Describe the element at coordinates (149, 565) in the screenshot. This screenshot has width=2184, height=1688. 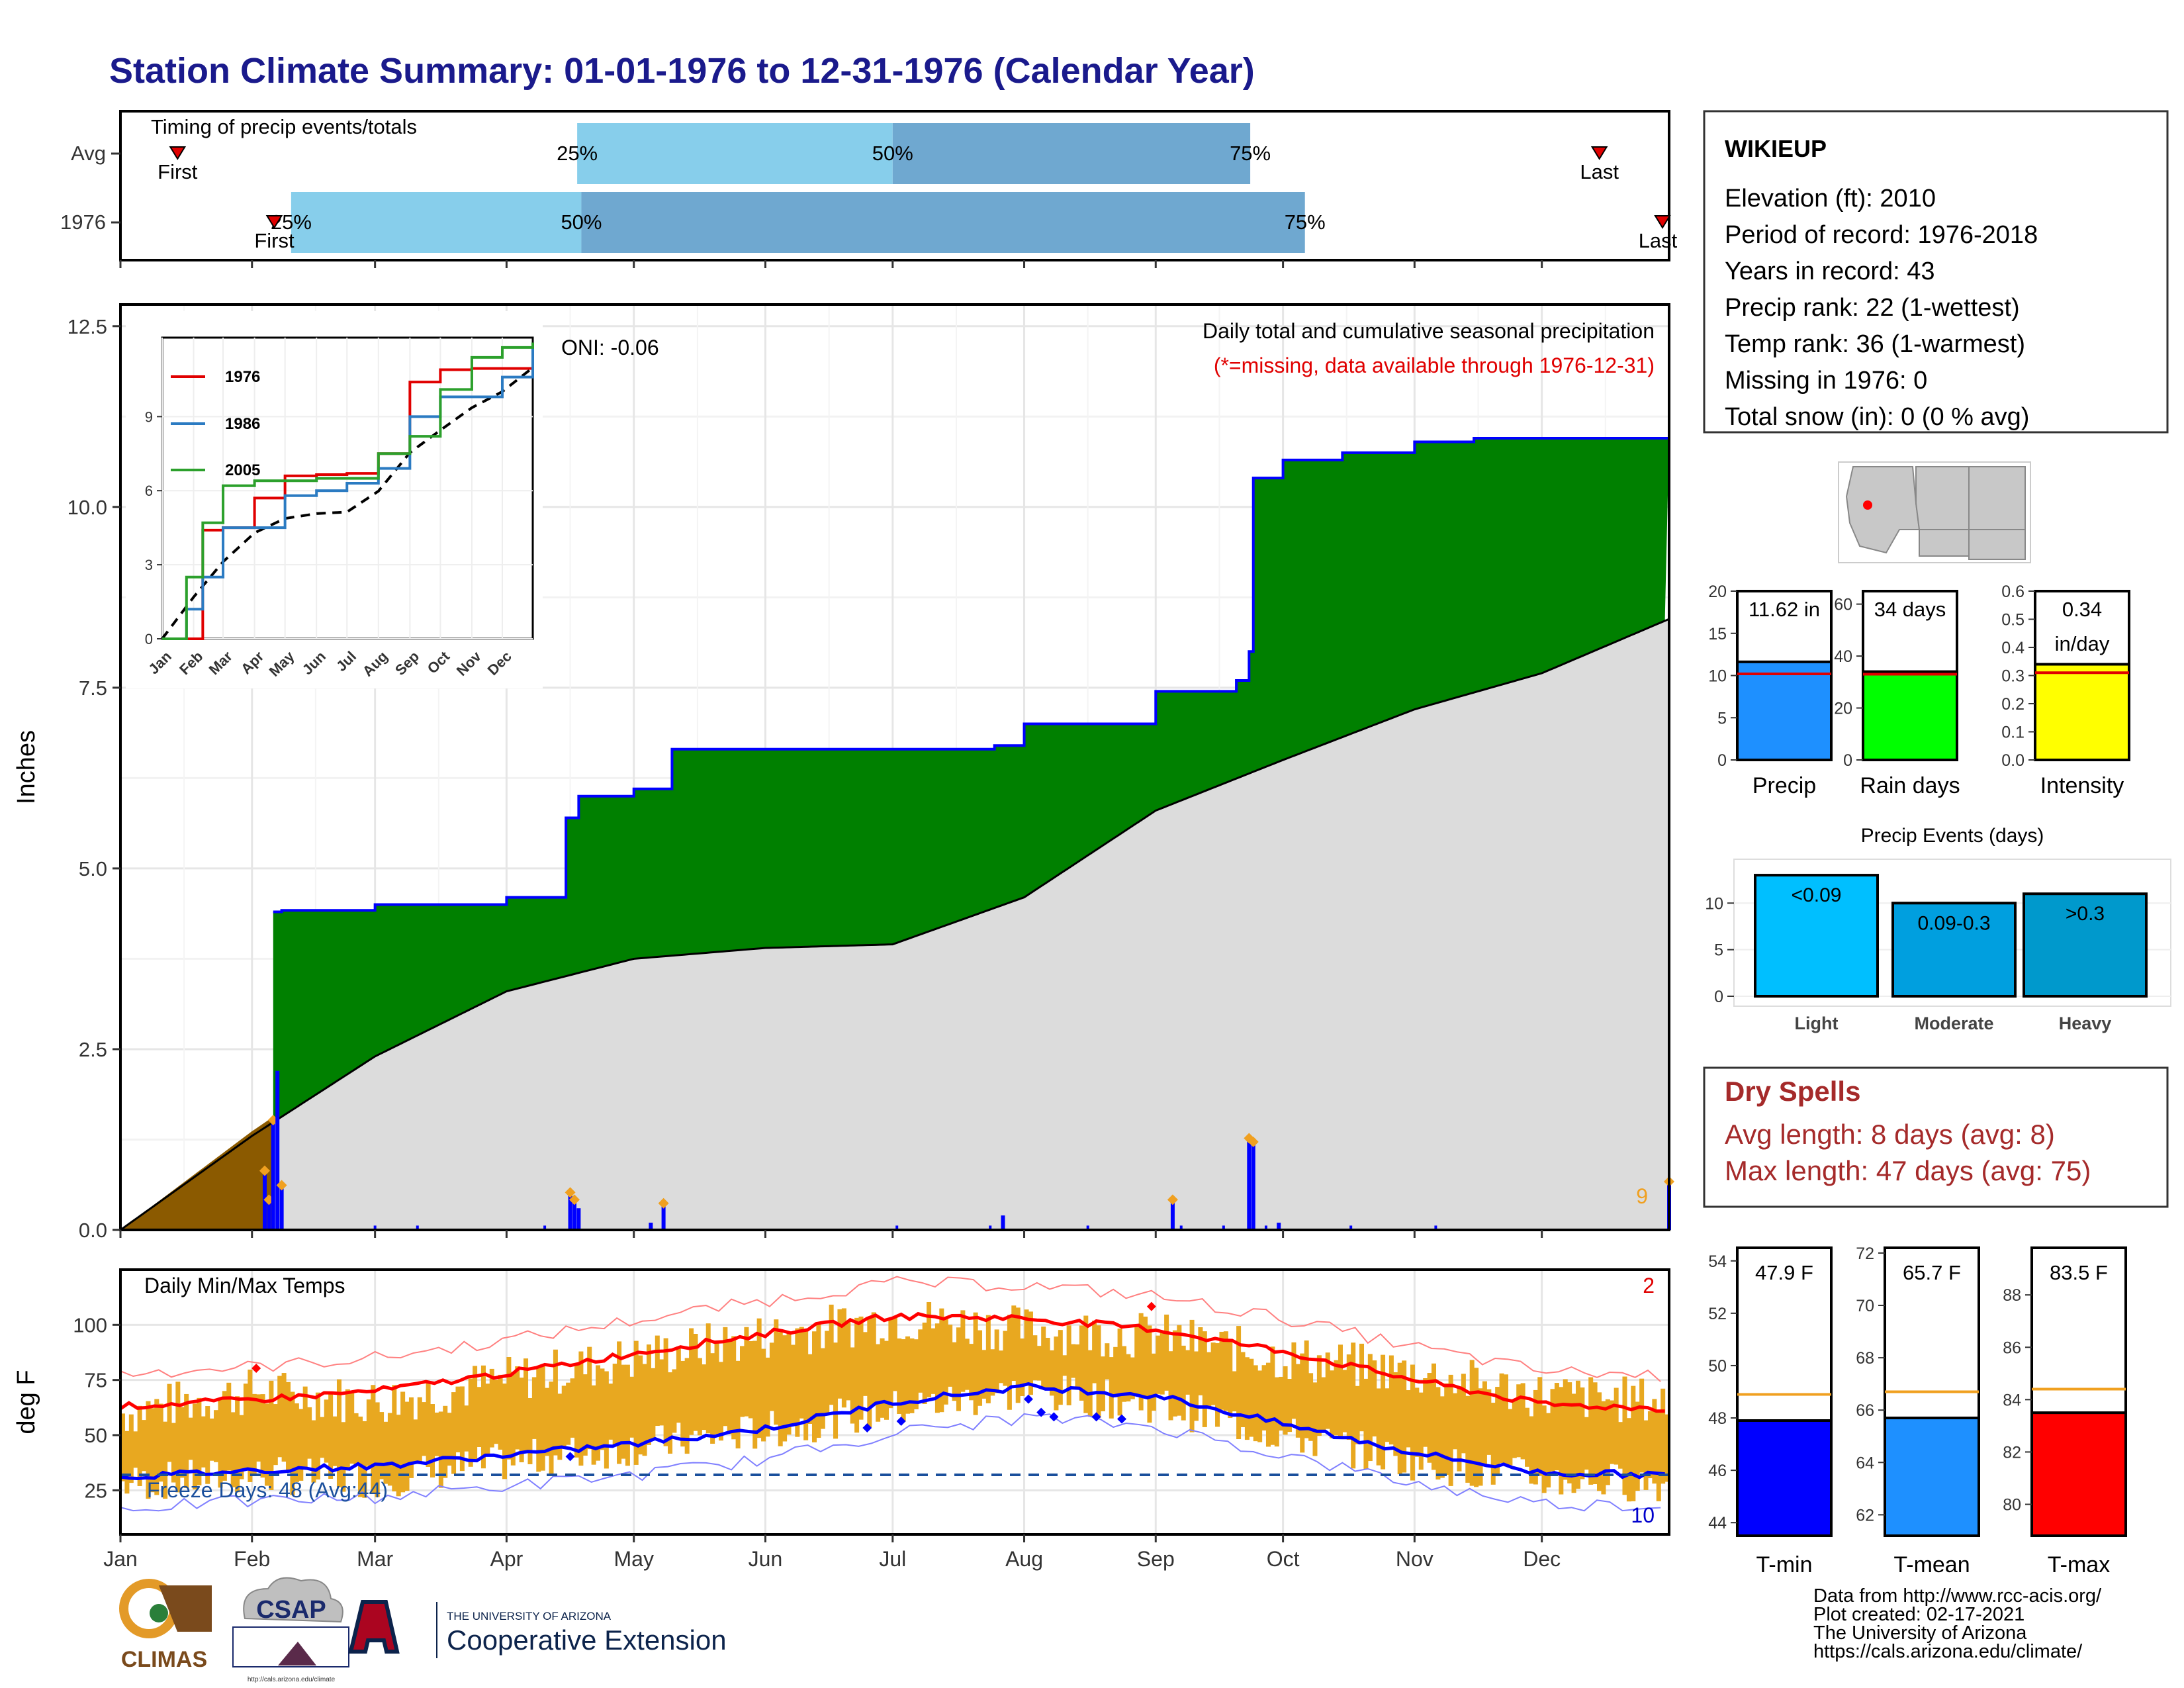
I see `inset-ytick-label: 3` at that location.